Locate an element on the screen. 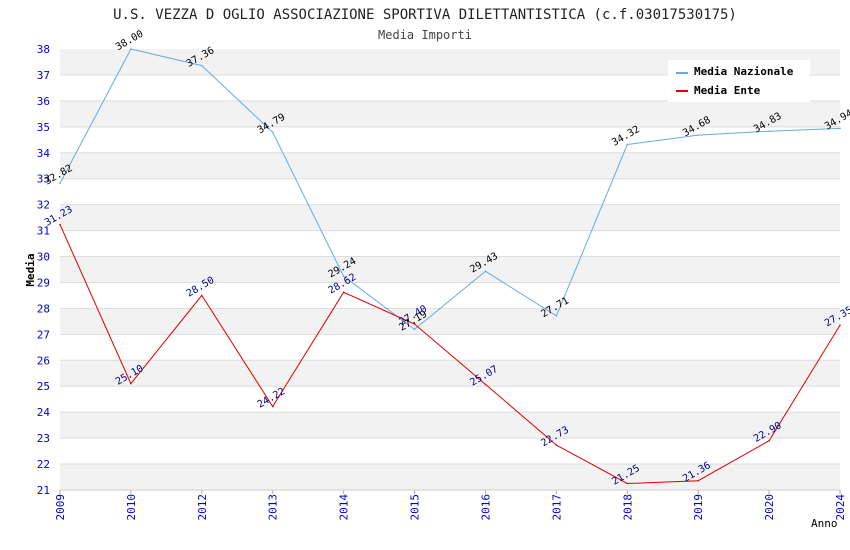 This screenshot has width=850, height=550. x-tick-label: 2015 is located at coordinates (415, 507).